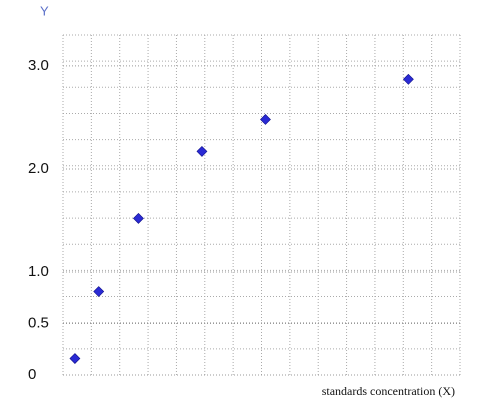 The image size is (499, 404). What do you see at coordinates (38, 271) in the screenshot?
I see `y-tick-label: 1.0` at bounding box center [38, 271].